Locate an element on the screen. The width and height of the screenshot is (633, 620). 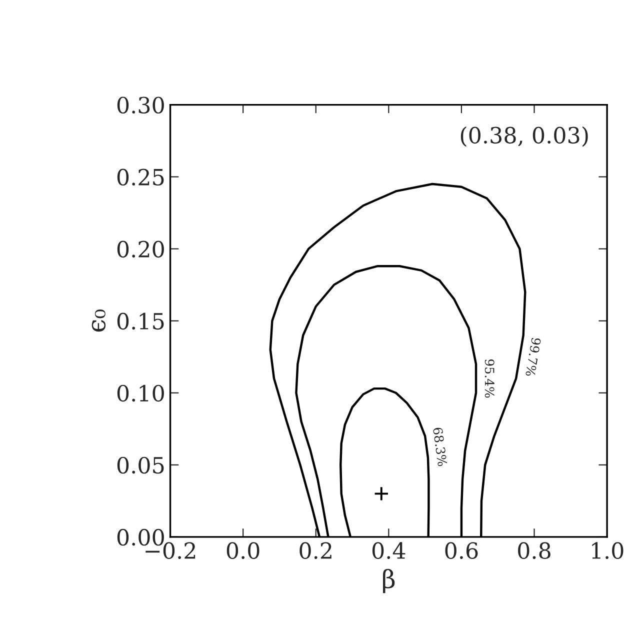
y-tick-label: 0.15 is located at coordinates (140, 321).